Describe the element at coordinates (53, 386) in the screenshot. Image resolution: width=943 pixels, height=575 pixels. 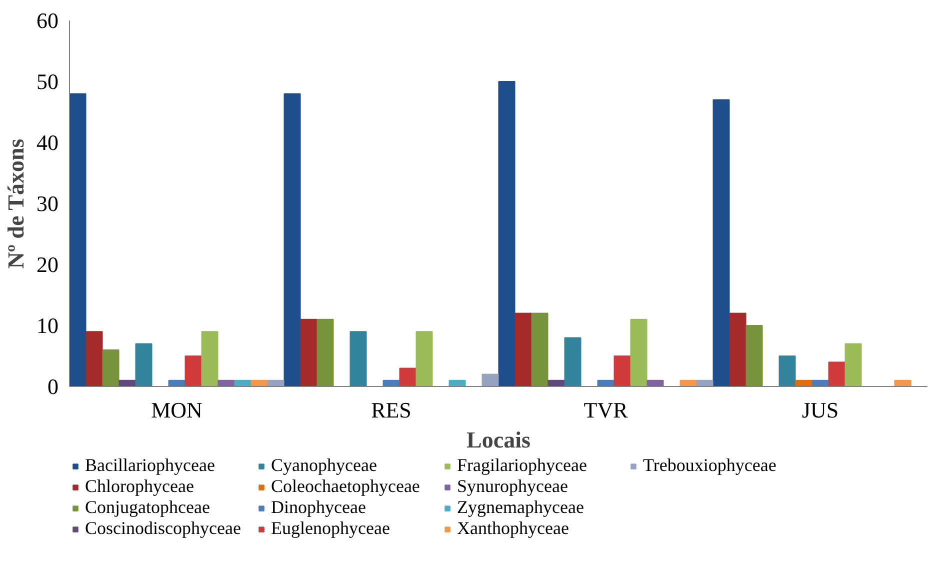
I see `y-tick-label: 0` at that location.